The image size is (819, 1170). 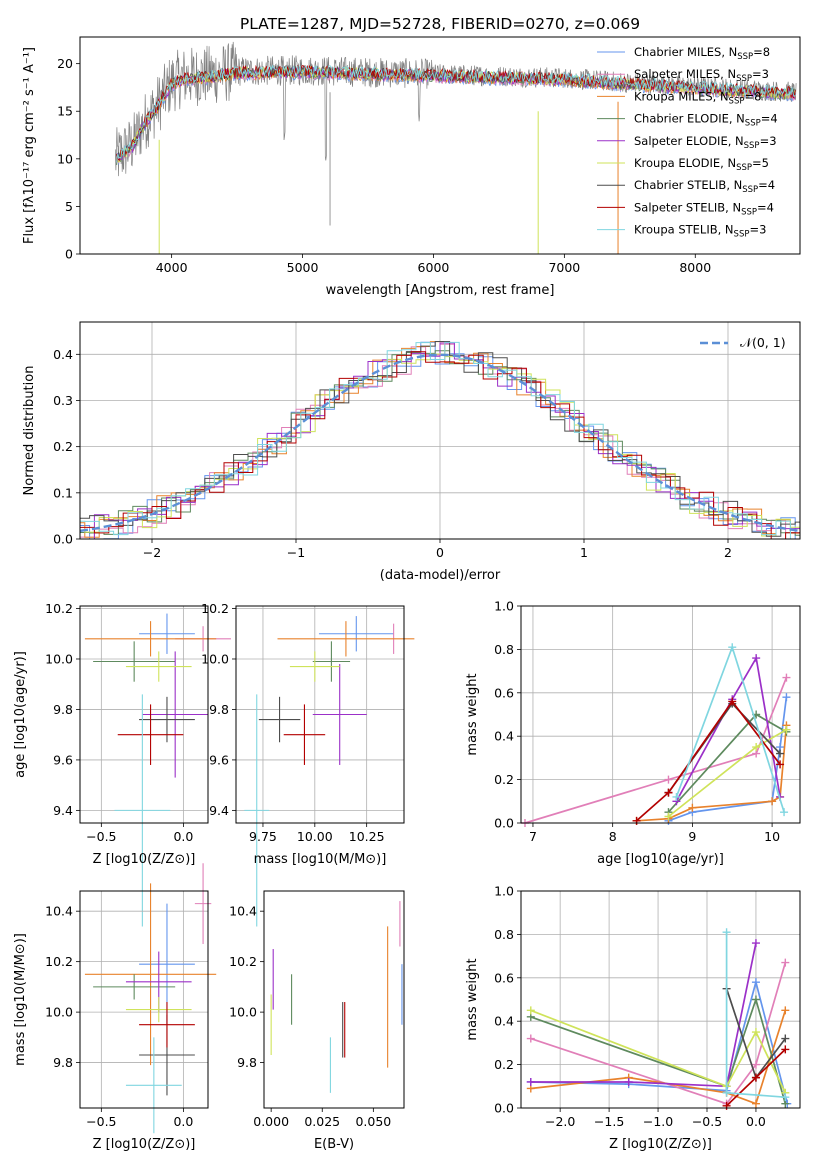 I want to click on x-tick-label: −2.0, so click(x=560, y=1121).